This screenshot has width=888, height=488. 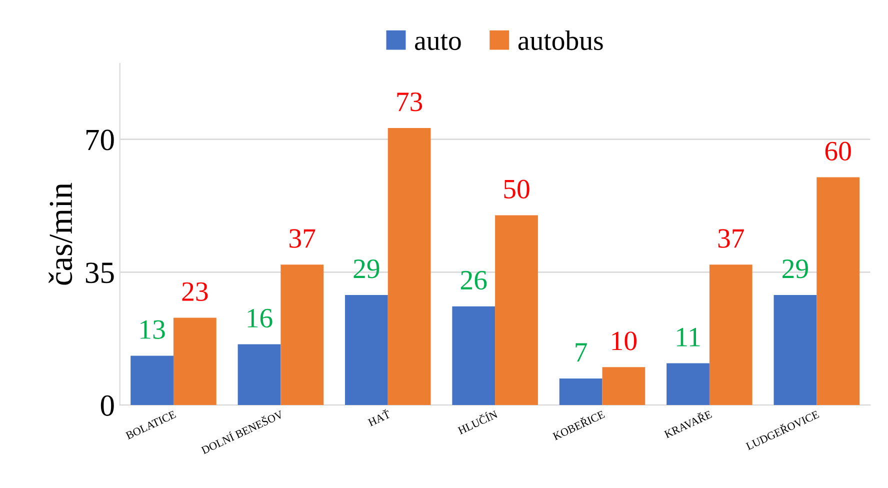 I want to click on y-tick-label: 70, so click(x=100, y=140).